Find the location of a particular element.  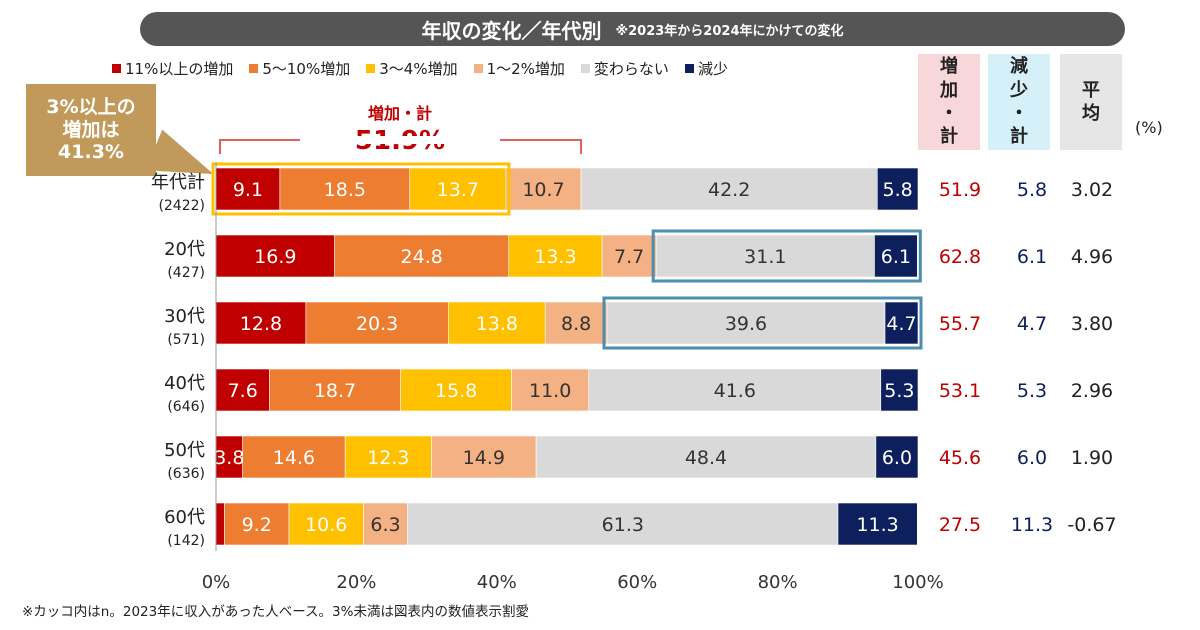

bar-value-label: 24.8 is located at coordinates (422, 257).